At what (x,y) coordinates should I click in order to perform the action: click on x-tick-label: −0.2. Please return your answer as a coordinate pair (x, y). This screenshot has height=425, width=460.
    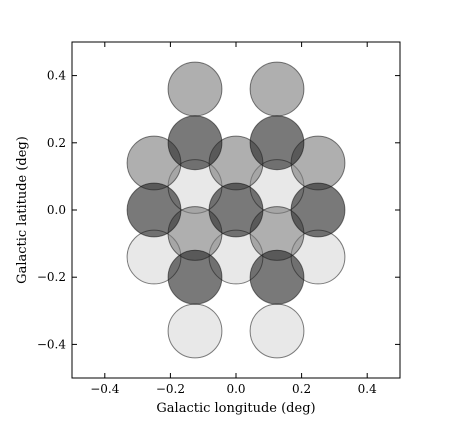
    Looking at the image, I should click on (170, 389).